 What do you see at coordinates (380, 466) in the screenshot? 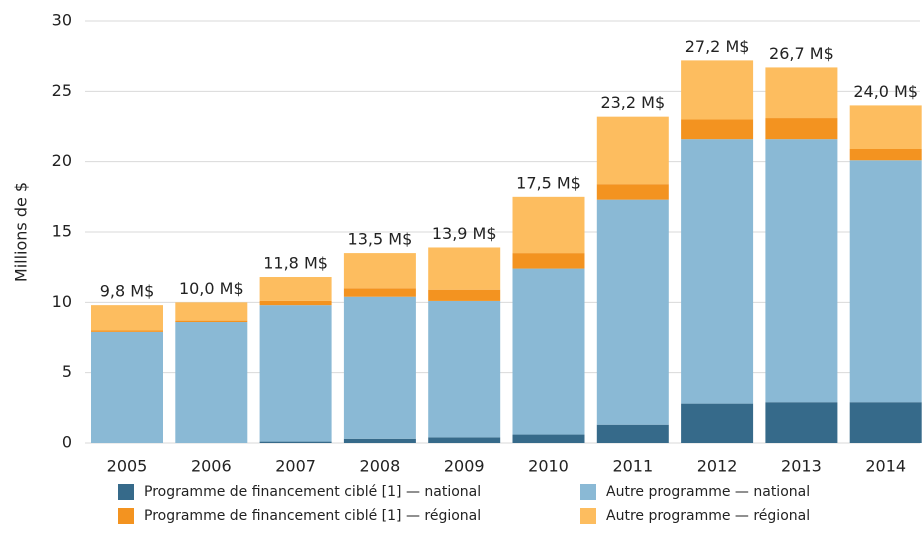
I see `x-tick-label: 2008` at bounding box center [380, 466].